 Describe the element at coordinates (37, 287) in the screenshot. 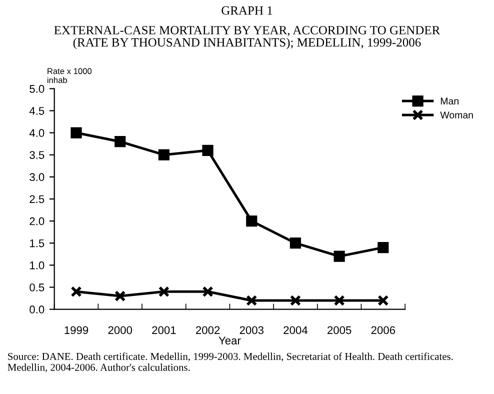

I see `y-tick-label: 0.5` at that location.